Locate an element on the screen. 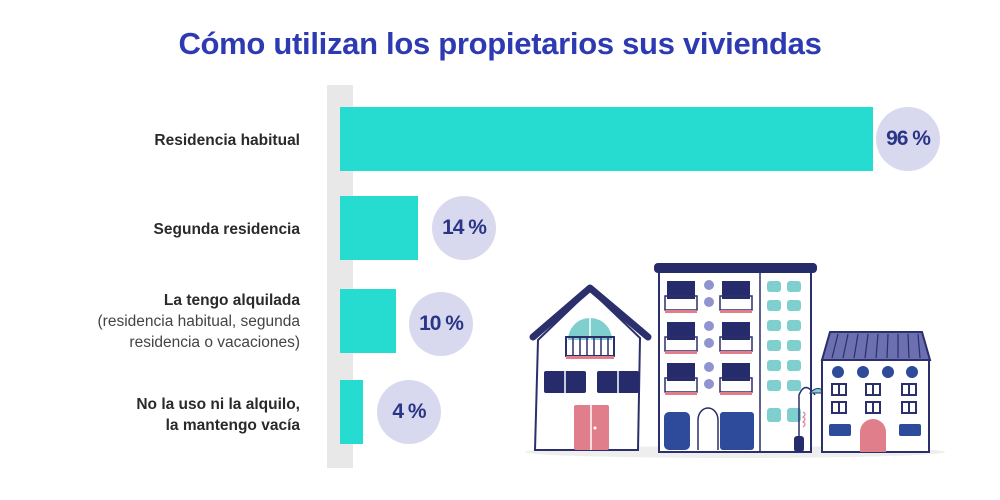  bar-alquilada is located at coordinates (368, 321).